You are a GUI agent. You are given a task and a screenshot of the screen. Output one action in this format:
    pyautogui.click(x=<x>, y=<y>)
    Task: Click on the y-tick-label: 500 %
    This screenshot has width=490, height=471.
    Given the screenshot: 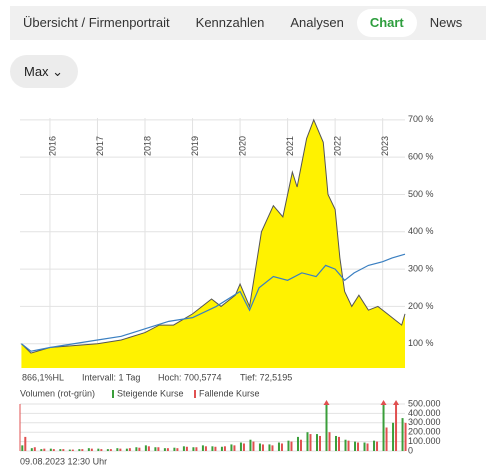 What is the action you would take?
    pyautogui.click(x=421, y=194)
    